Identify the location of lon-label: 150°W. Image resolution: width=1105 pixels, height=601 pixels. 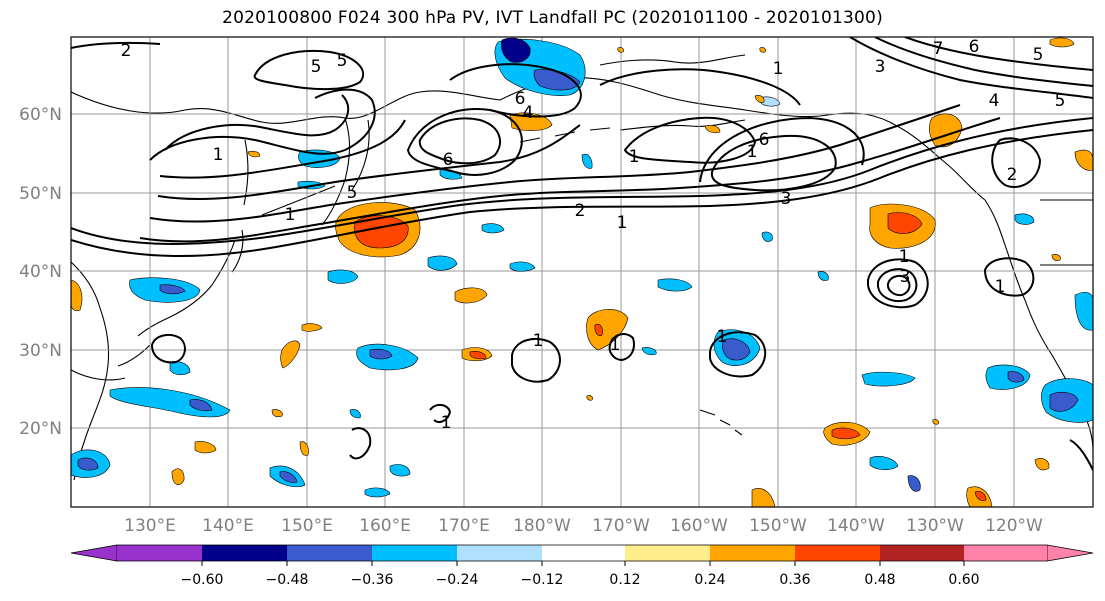
(778, 526).